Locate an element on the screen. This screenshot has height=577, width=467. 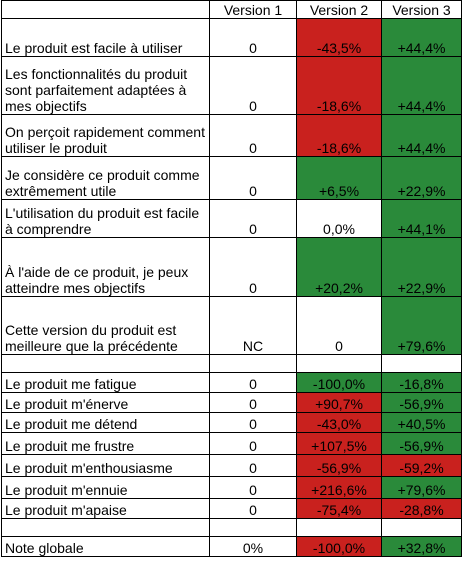
version-3-value: -16,8% is located at coordinates (421, 382).